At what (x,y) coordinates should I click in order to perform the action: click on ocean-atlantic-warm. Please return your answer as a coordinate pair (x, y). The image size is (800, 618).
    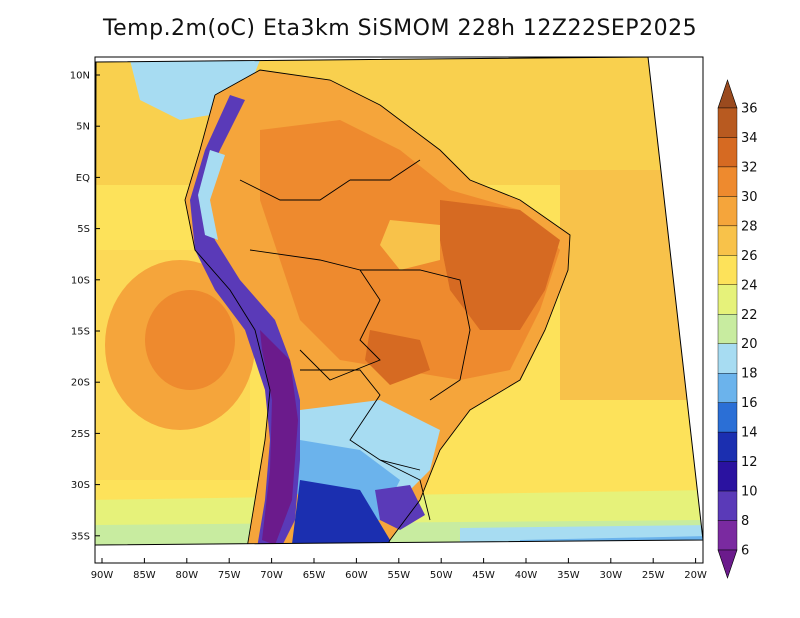
    Looking at the image, I should click on (631, 285).